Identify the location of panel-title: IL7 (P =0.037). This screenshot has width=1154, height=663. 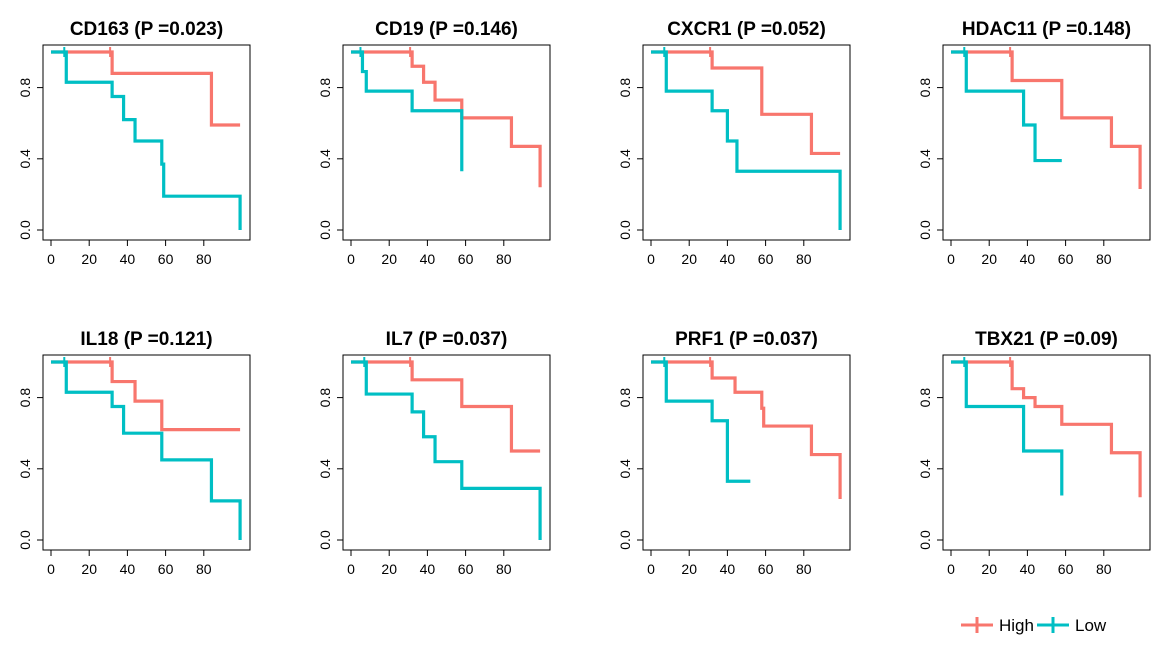
(447, 339).